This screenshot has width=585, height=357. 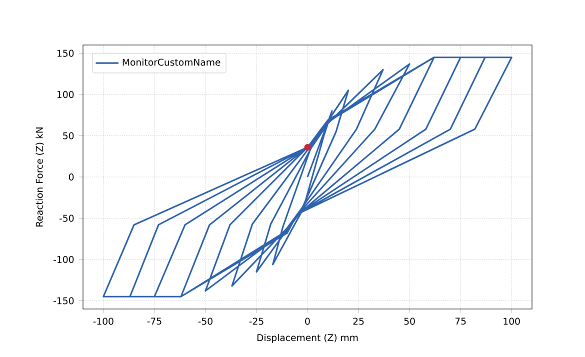 I want to click on x-tick-label: 25, so click(x=358, y=321).